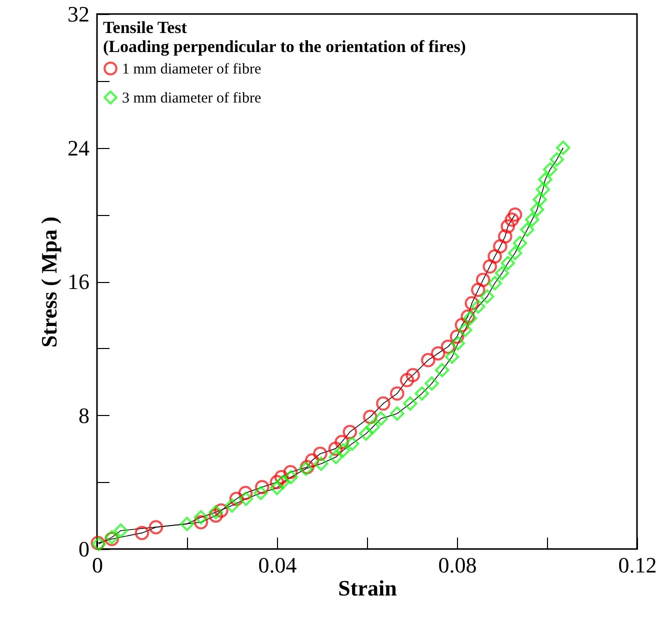  What do you see at coordinates (79, 281) in the screenshot?
I see `y-tick-label: 16` at bounding box center [79, 281].